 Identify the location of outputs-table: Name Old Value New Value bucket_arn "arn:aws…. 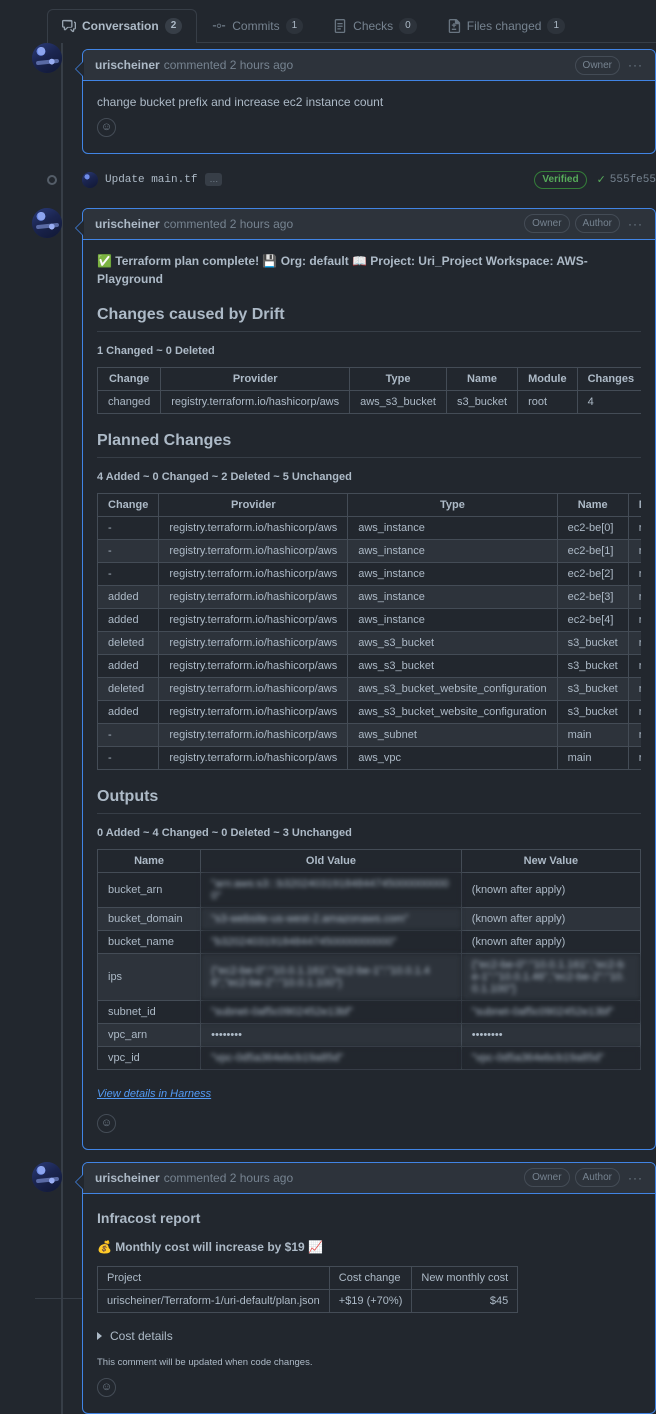
(369, 959).